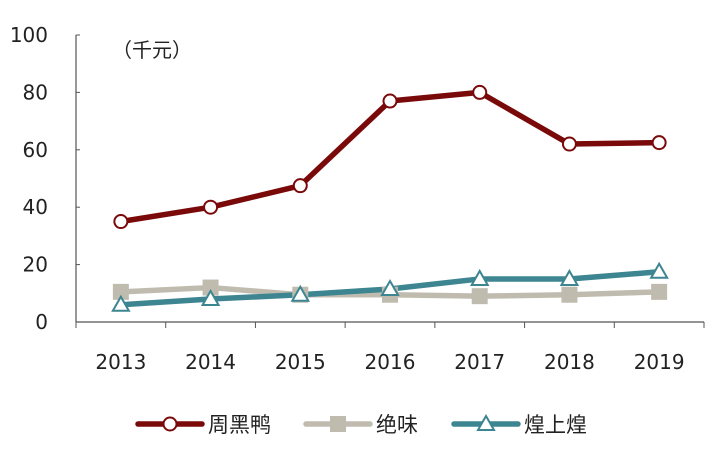 Image resolution: width=720 pixels, height=467 pixels. Describe the element at coordinates (659, 362) in the screenshot. I see `x-tick-label: 2019` at that location.